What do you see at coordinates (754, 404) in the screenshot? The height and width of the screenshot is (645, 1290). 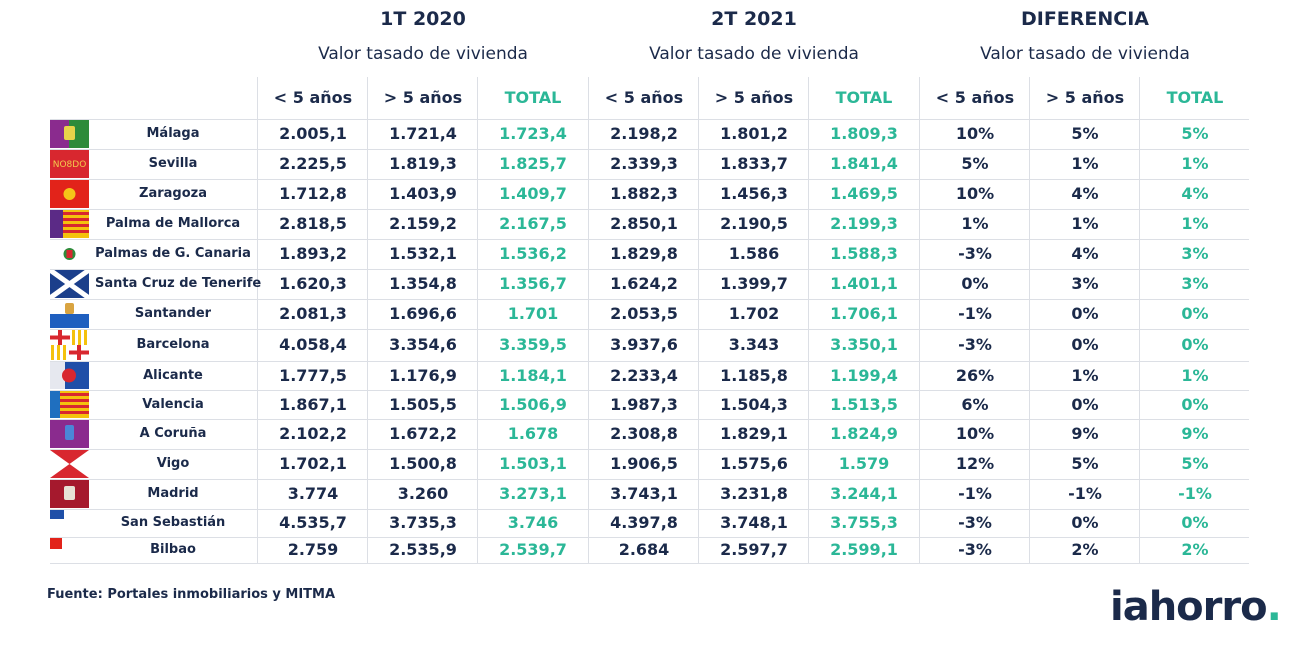 I see `table-cell: 1.504,3` at bounding box center [754, 404].